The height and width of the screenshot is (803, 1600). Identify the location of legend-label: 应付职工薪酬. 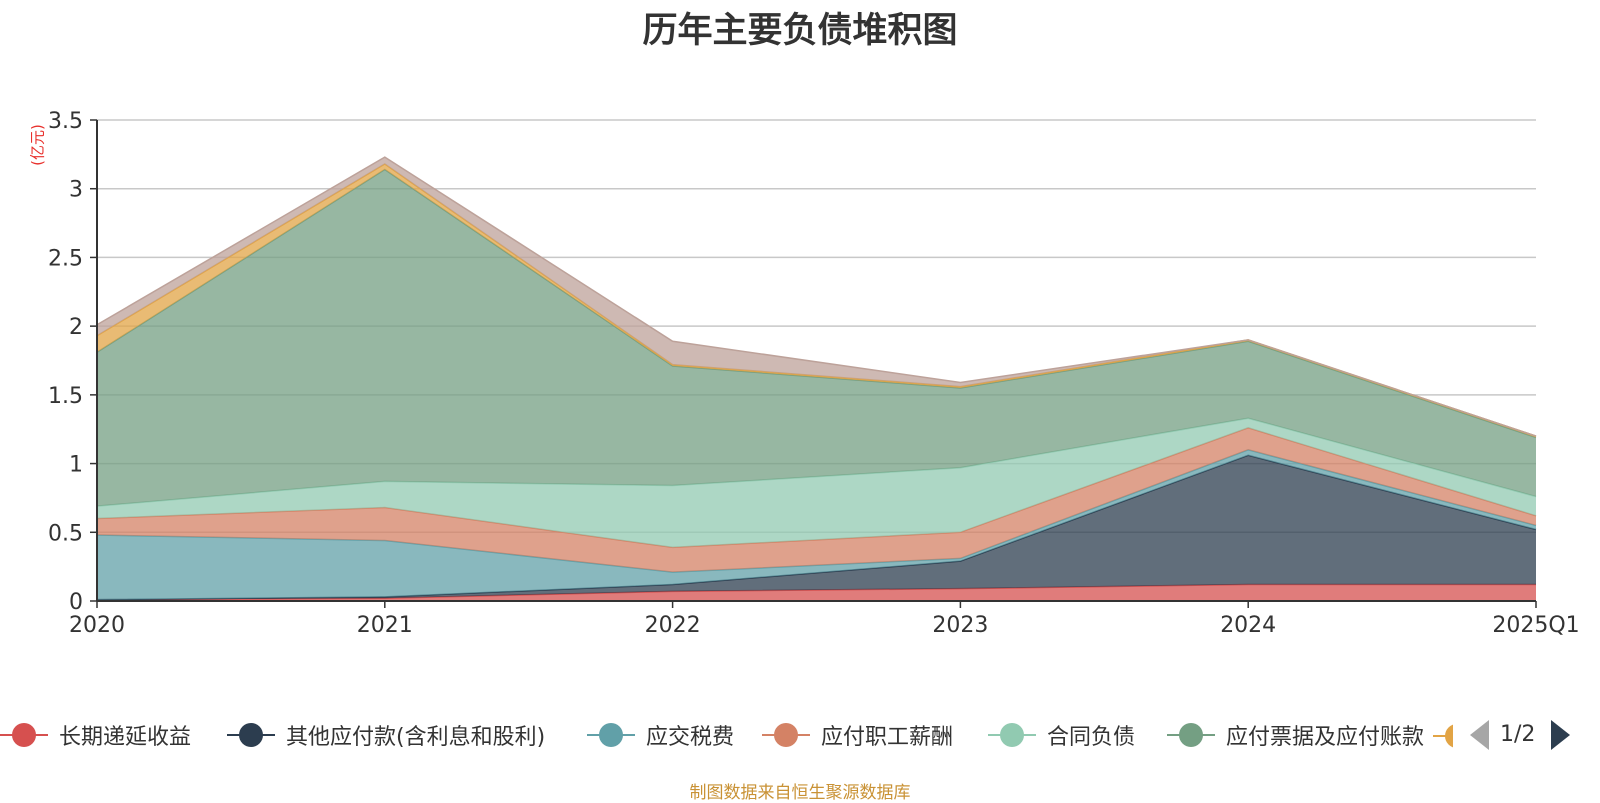
(887, 737).